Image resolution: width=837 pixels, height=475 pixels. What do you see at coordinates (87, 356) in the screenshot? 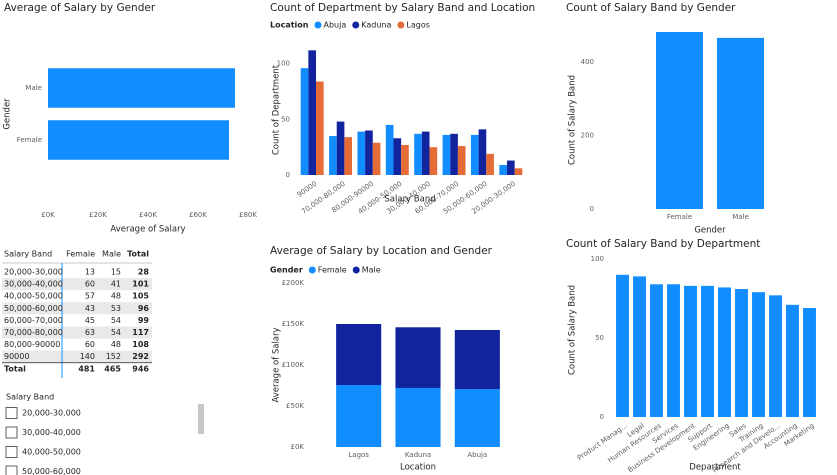
I see `table-cell: 140` at bounding box center [87, 356].